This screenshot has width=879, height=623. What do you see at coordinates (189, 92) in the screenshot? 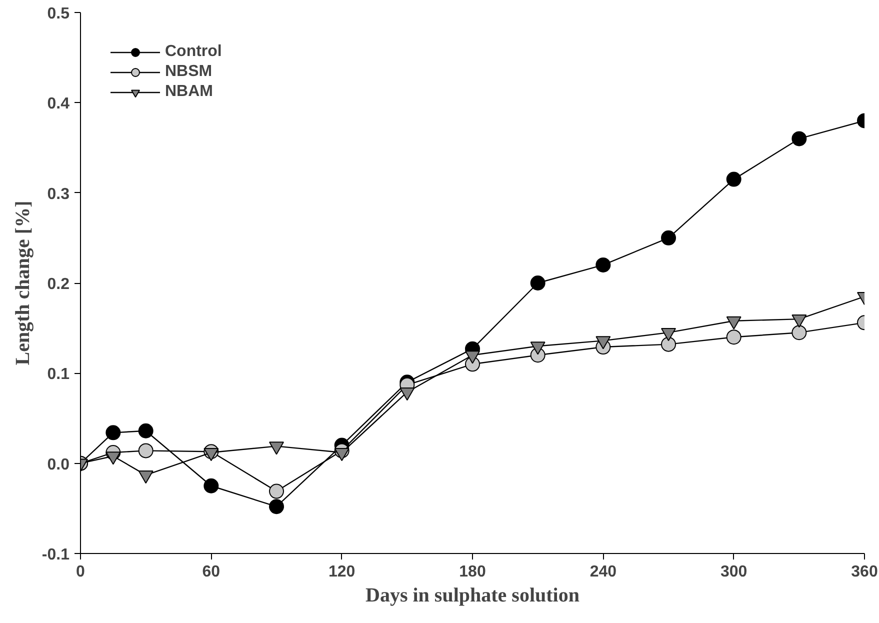
I see `legend-label: NBAM` at bounding box center [189, 92].